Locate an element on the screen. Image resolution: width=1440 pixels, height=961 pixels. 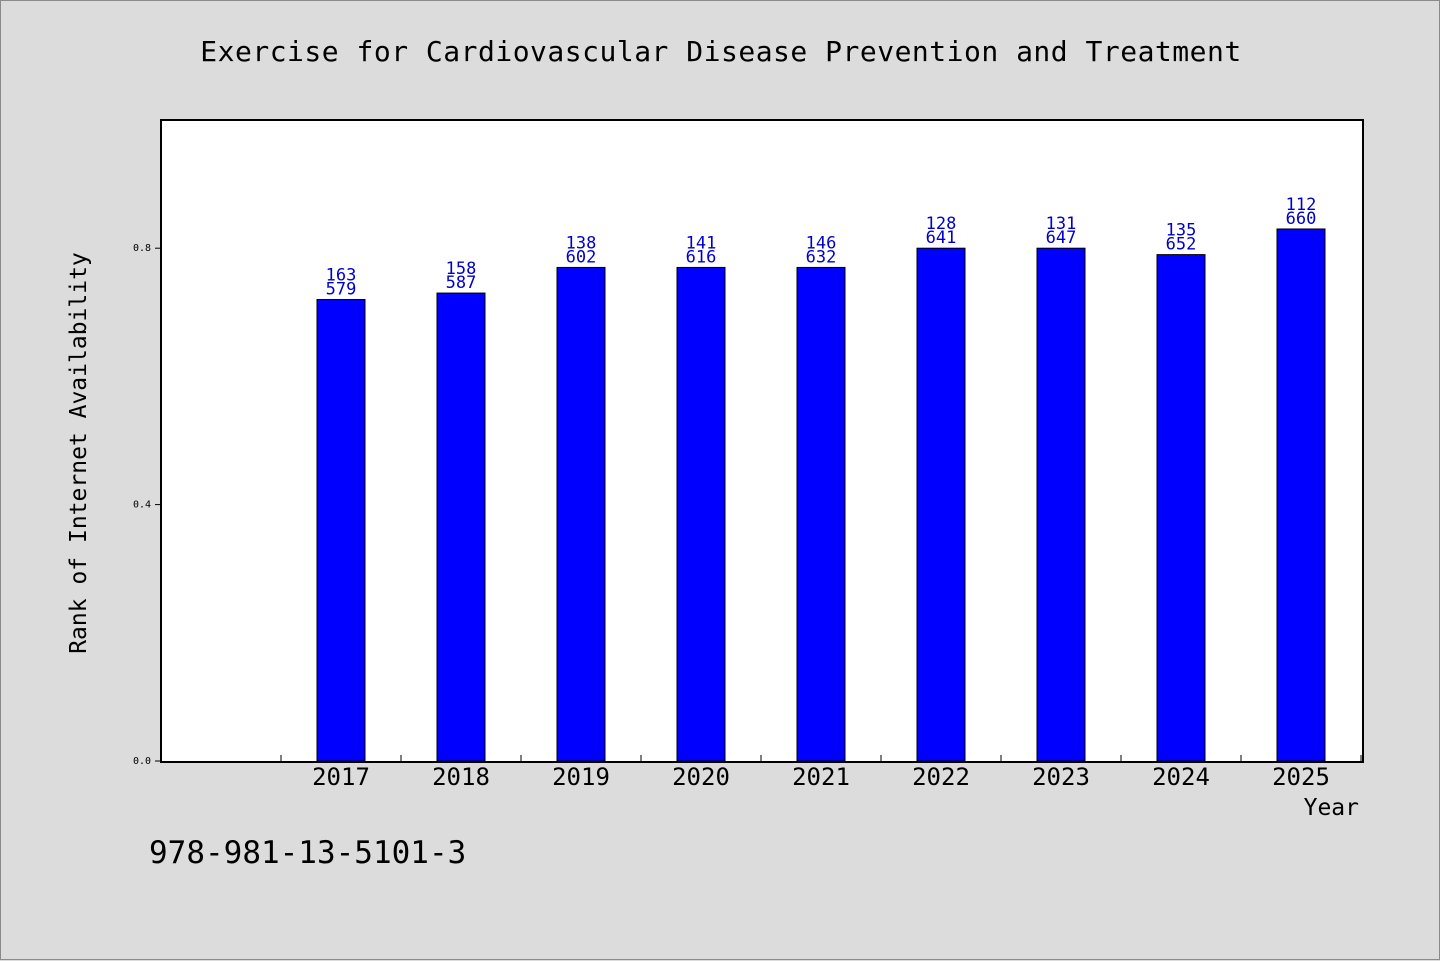
x-tick-label: 2017 is located at coordinates (341, 777).